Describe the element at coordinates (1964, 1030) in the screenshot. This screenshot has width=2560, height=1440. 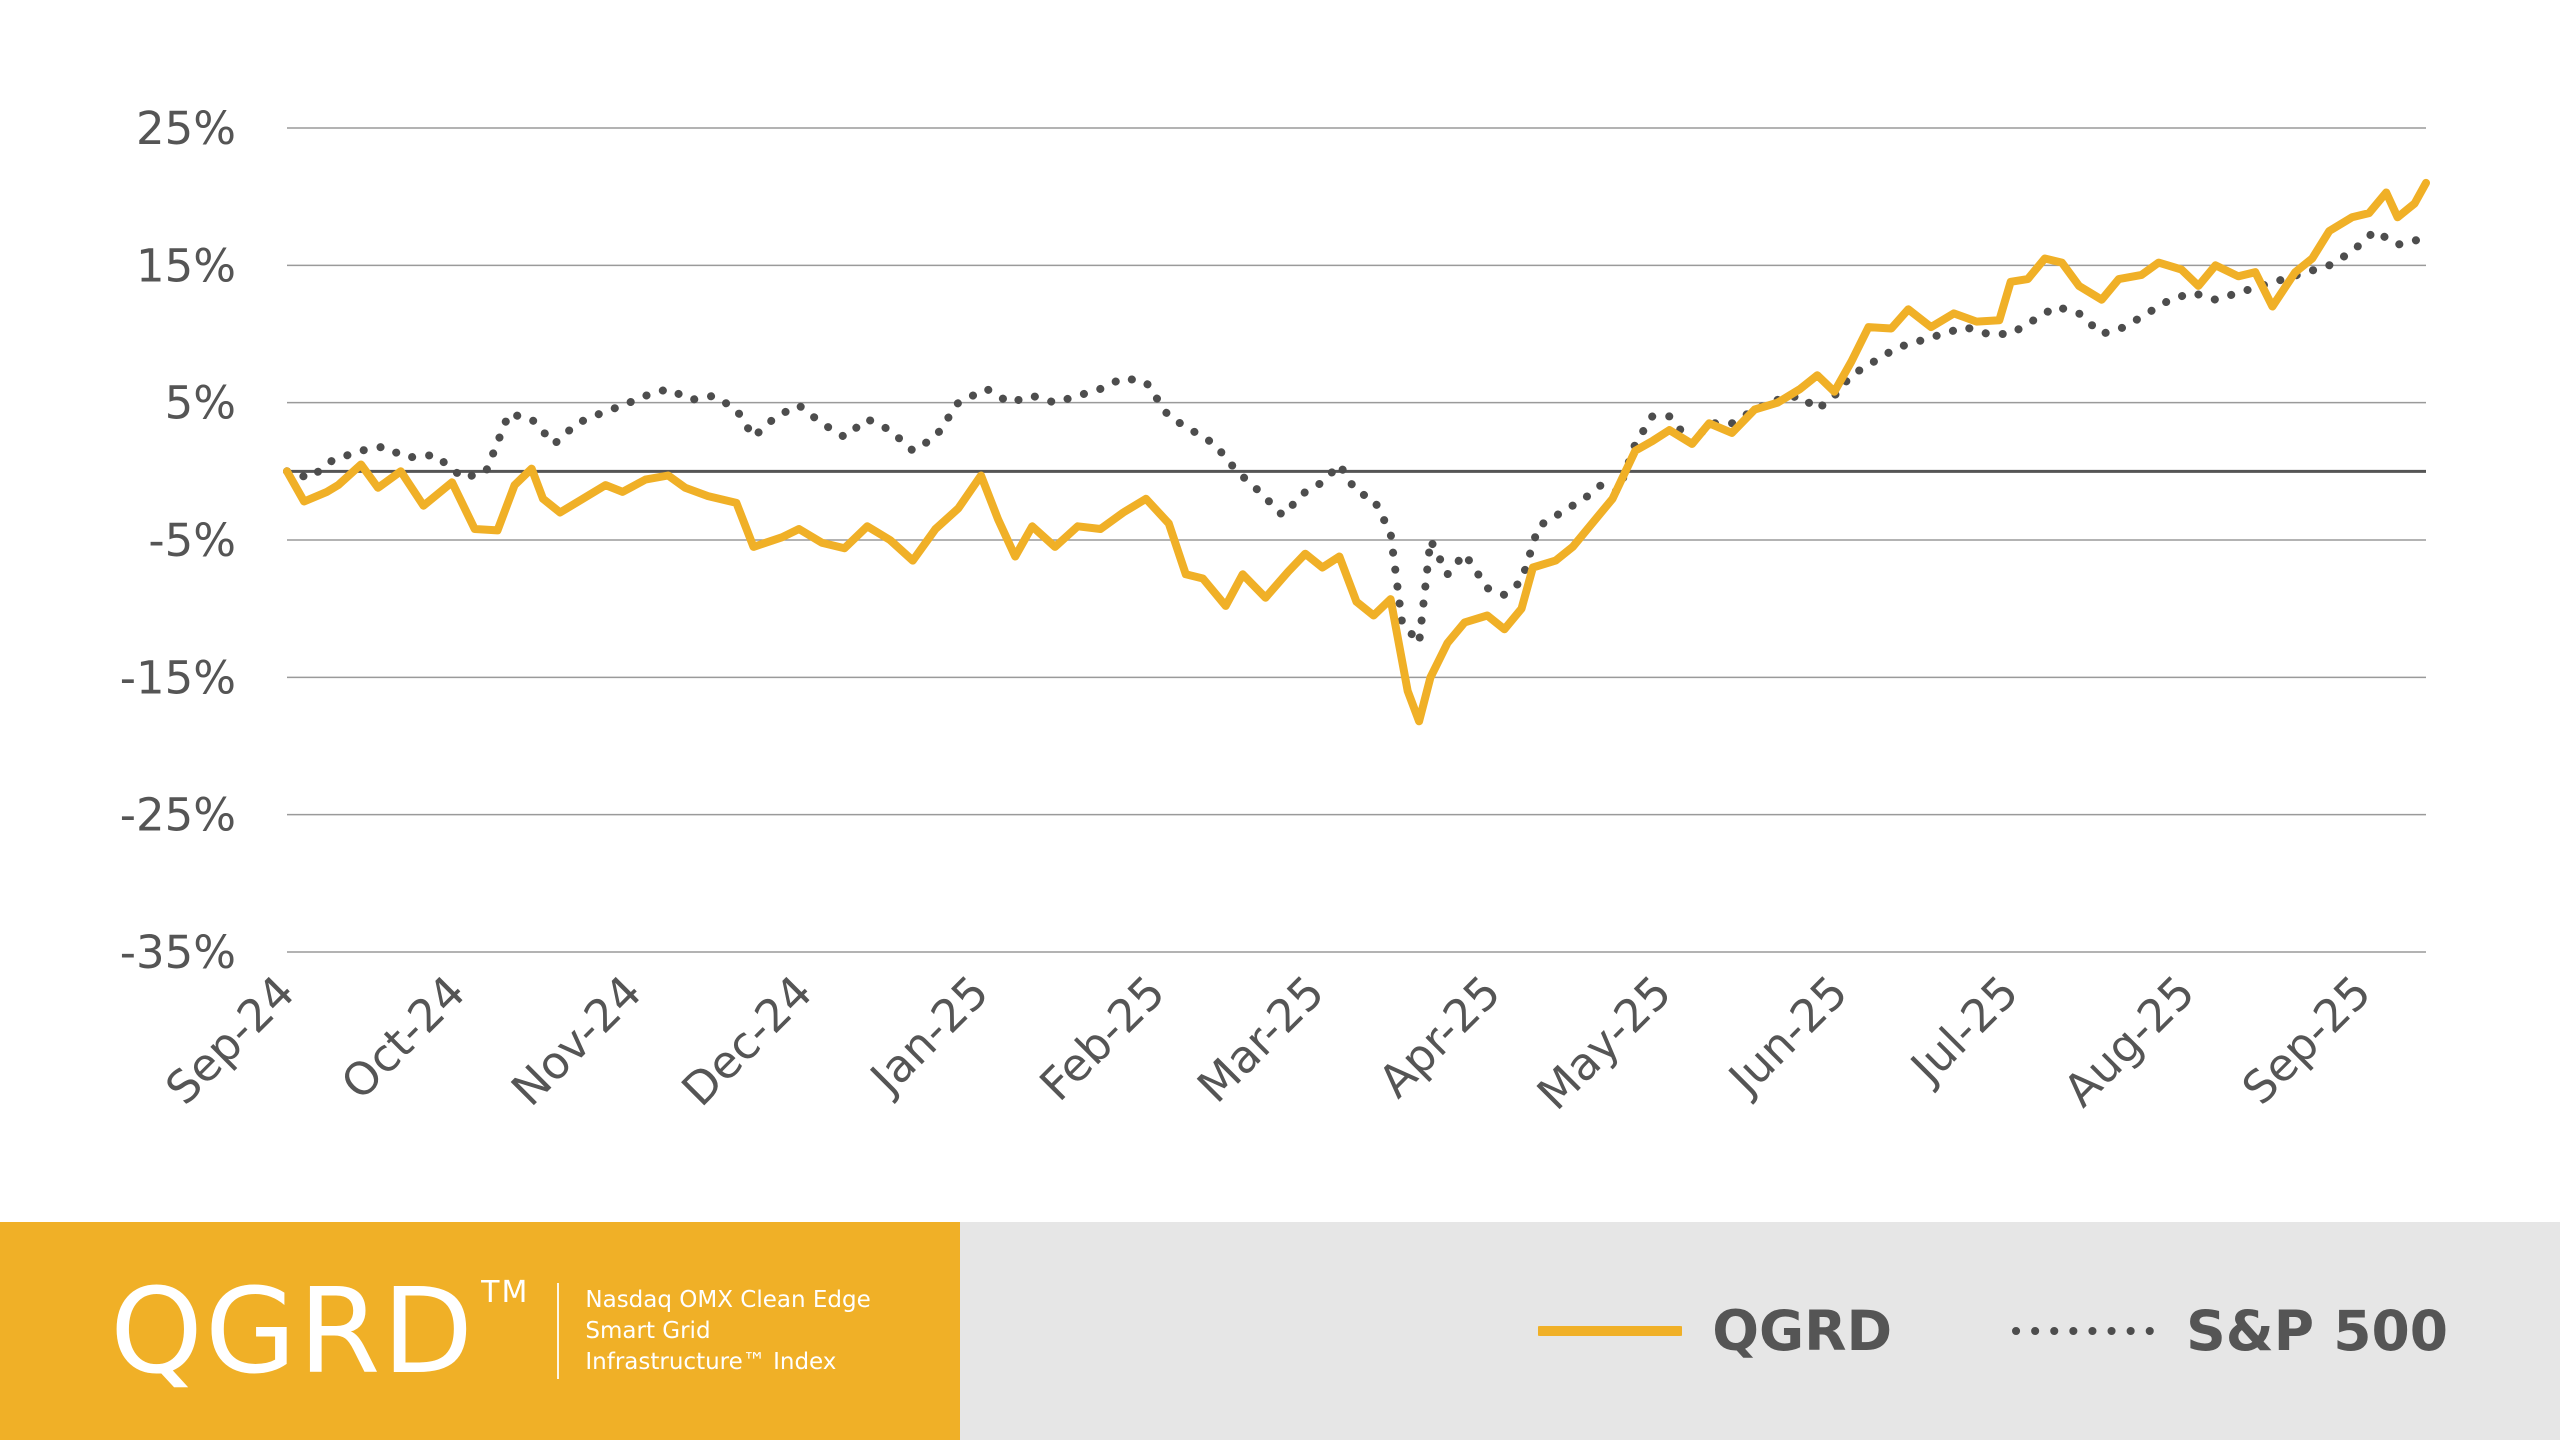
I see `x-tick-label: Jul-25` at that location.